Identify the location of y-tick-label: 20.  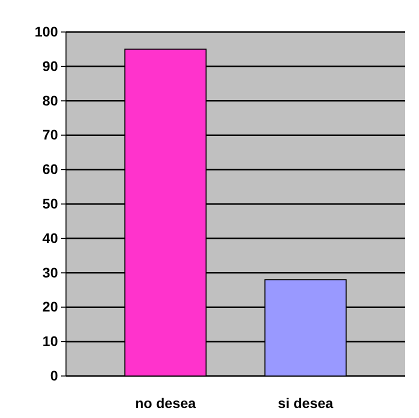
(50, 306).